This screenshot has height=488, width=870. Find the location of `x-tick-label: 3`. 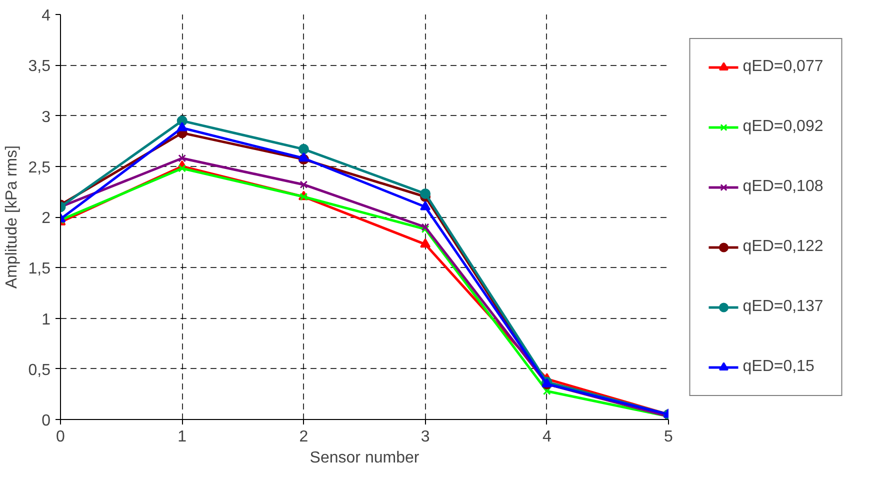

x-tick-label: 3 is located at coordinates (425, 437).